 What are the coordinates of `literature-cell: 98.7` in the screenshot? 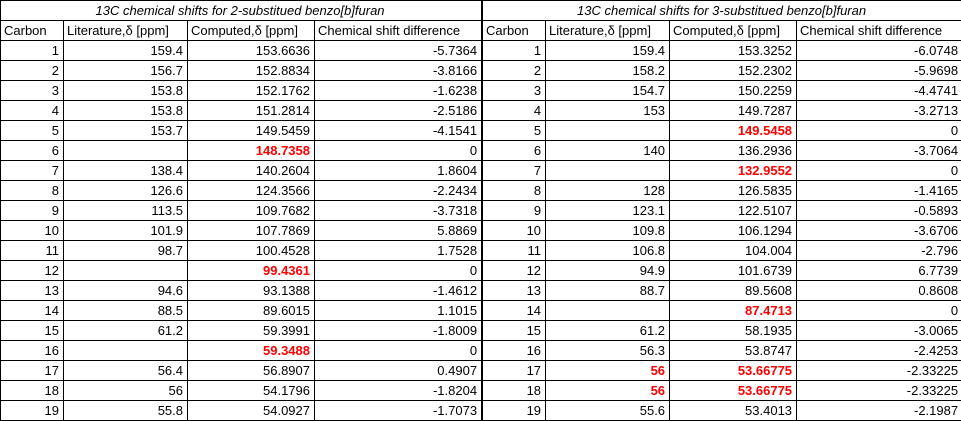 It's located at (125, 250).